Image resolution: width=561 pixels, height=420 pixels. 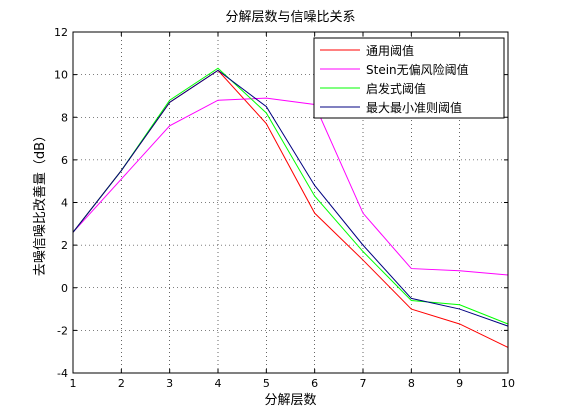 I want to click on x-tick-label: 1, so click(x=73, y=383).